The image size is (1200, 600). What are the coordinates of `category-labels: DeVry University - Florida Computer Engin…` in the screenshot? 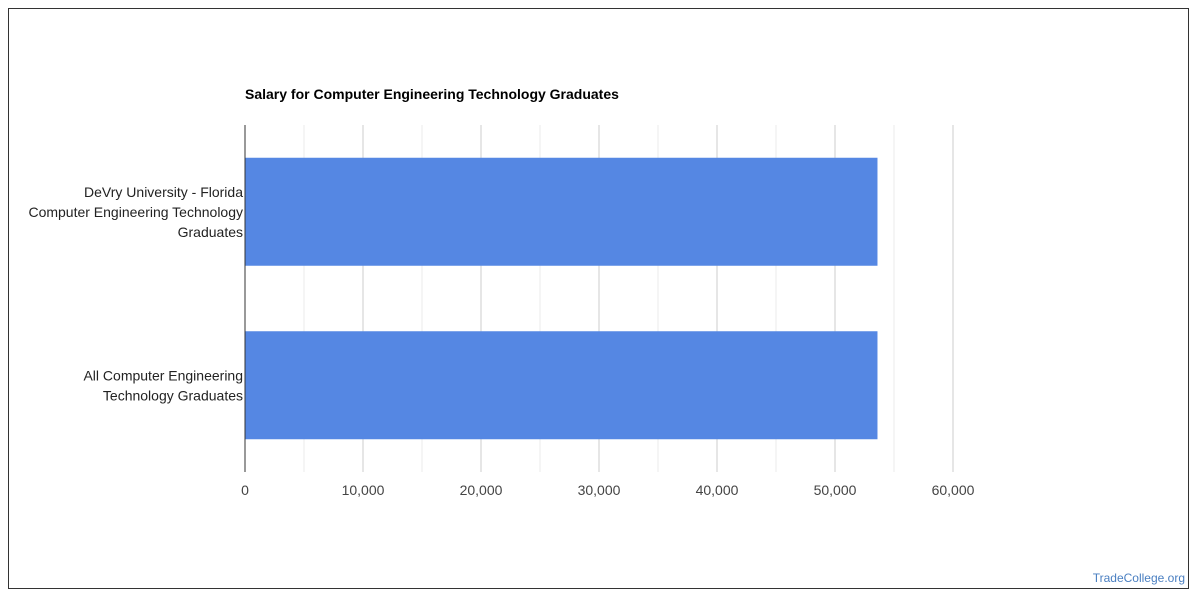 It's located at (135, 294).